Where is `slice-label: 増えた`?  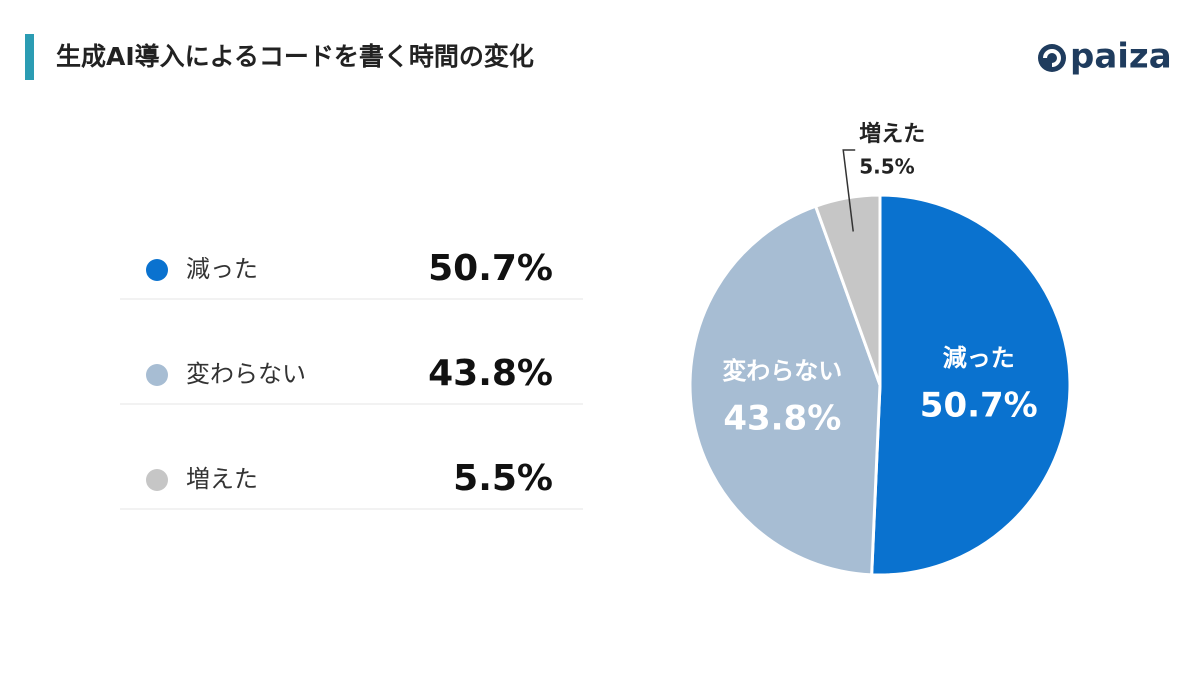 slice-label: 増えた is located at coordinates (892, 134).